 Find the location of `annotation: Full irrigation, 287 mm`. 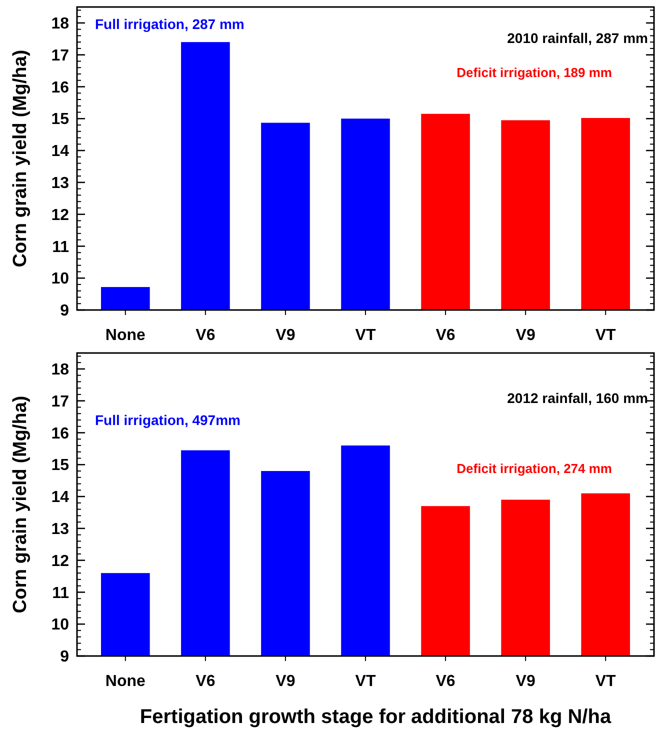

annotation: Full irrigation, 287 mm is located at coordinates (169, 24).